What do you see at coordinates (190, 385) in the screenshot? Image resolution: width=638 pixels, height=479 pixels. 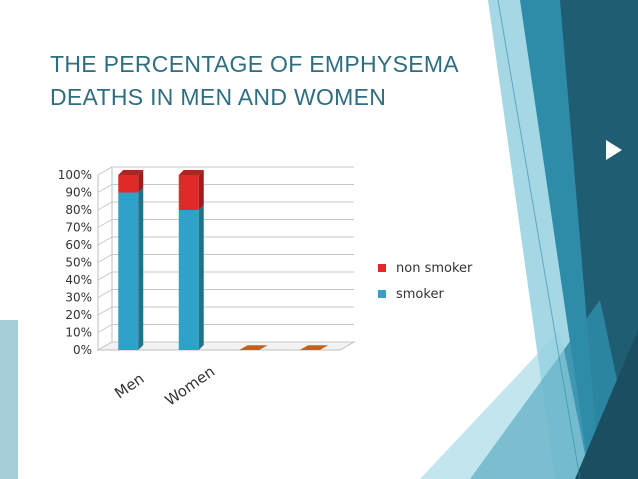 I see `x-category-label: Women` at bounding box center [190, 385].